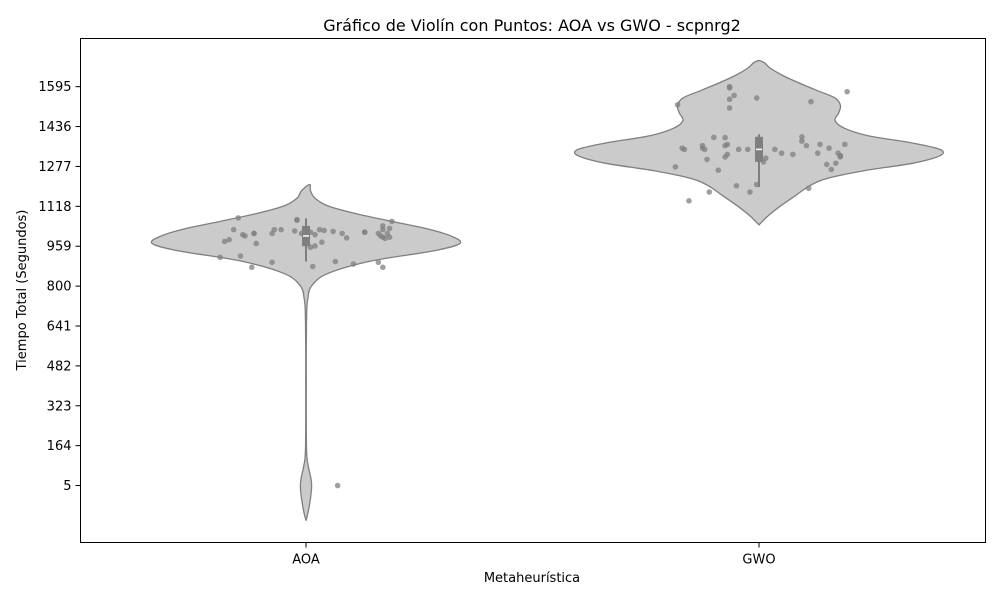 The height and width of the screenshot is (600, 1000). Describe the element at coordinates (54, 167) in the screenshot. I see `y-tick-label: 1277` at that location.